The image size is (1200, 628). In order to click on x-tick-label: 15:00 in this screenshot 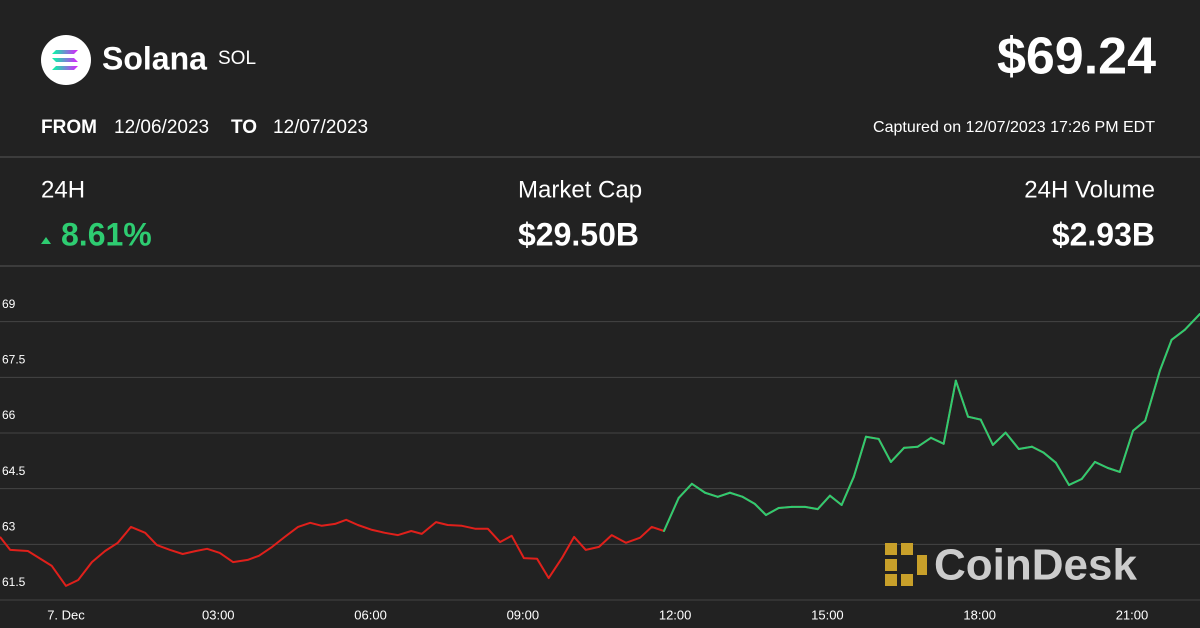, I will do `click(827, 614)`.